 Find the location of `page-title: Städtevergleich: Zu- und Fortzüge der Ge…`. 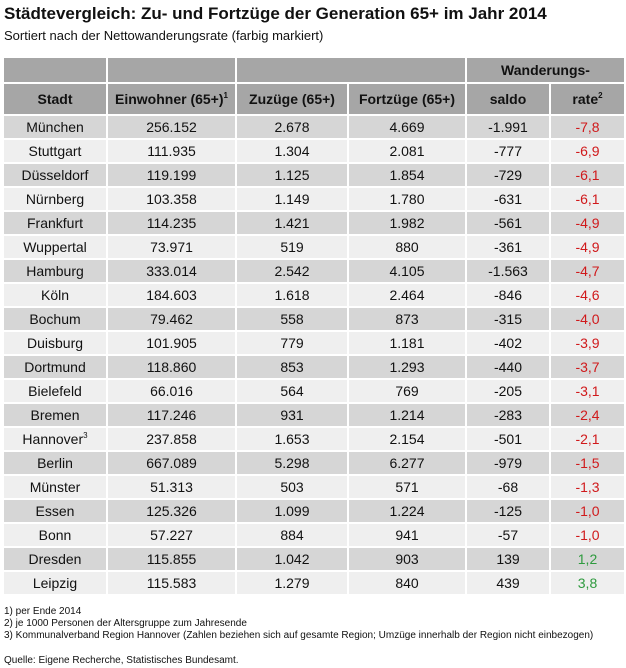

page-title: Städtevergleich: Zu- und Fortzüge der Ge… is located at coordinates (275, 13).